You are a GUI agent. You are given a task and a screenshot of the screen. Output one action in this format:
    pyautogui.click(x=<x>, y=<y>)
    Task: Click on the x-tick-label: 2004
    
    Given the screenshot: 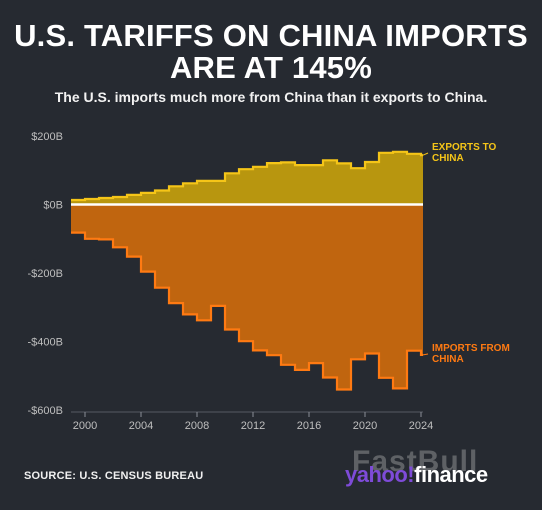 What is the action you would take?
    pyautogui.click(x=141, y=426)
    